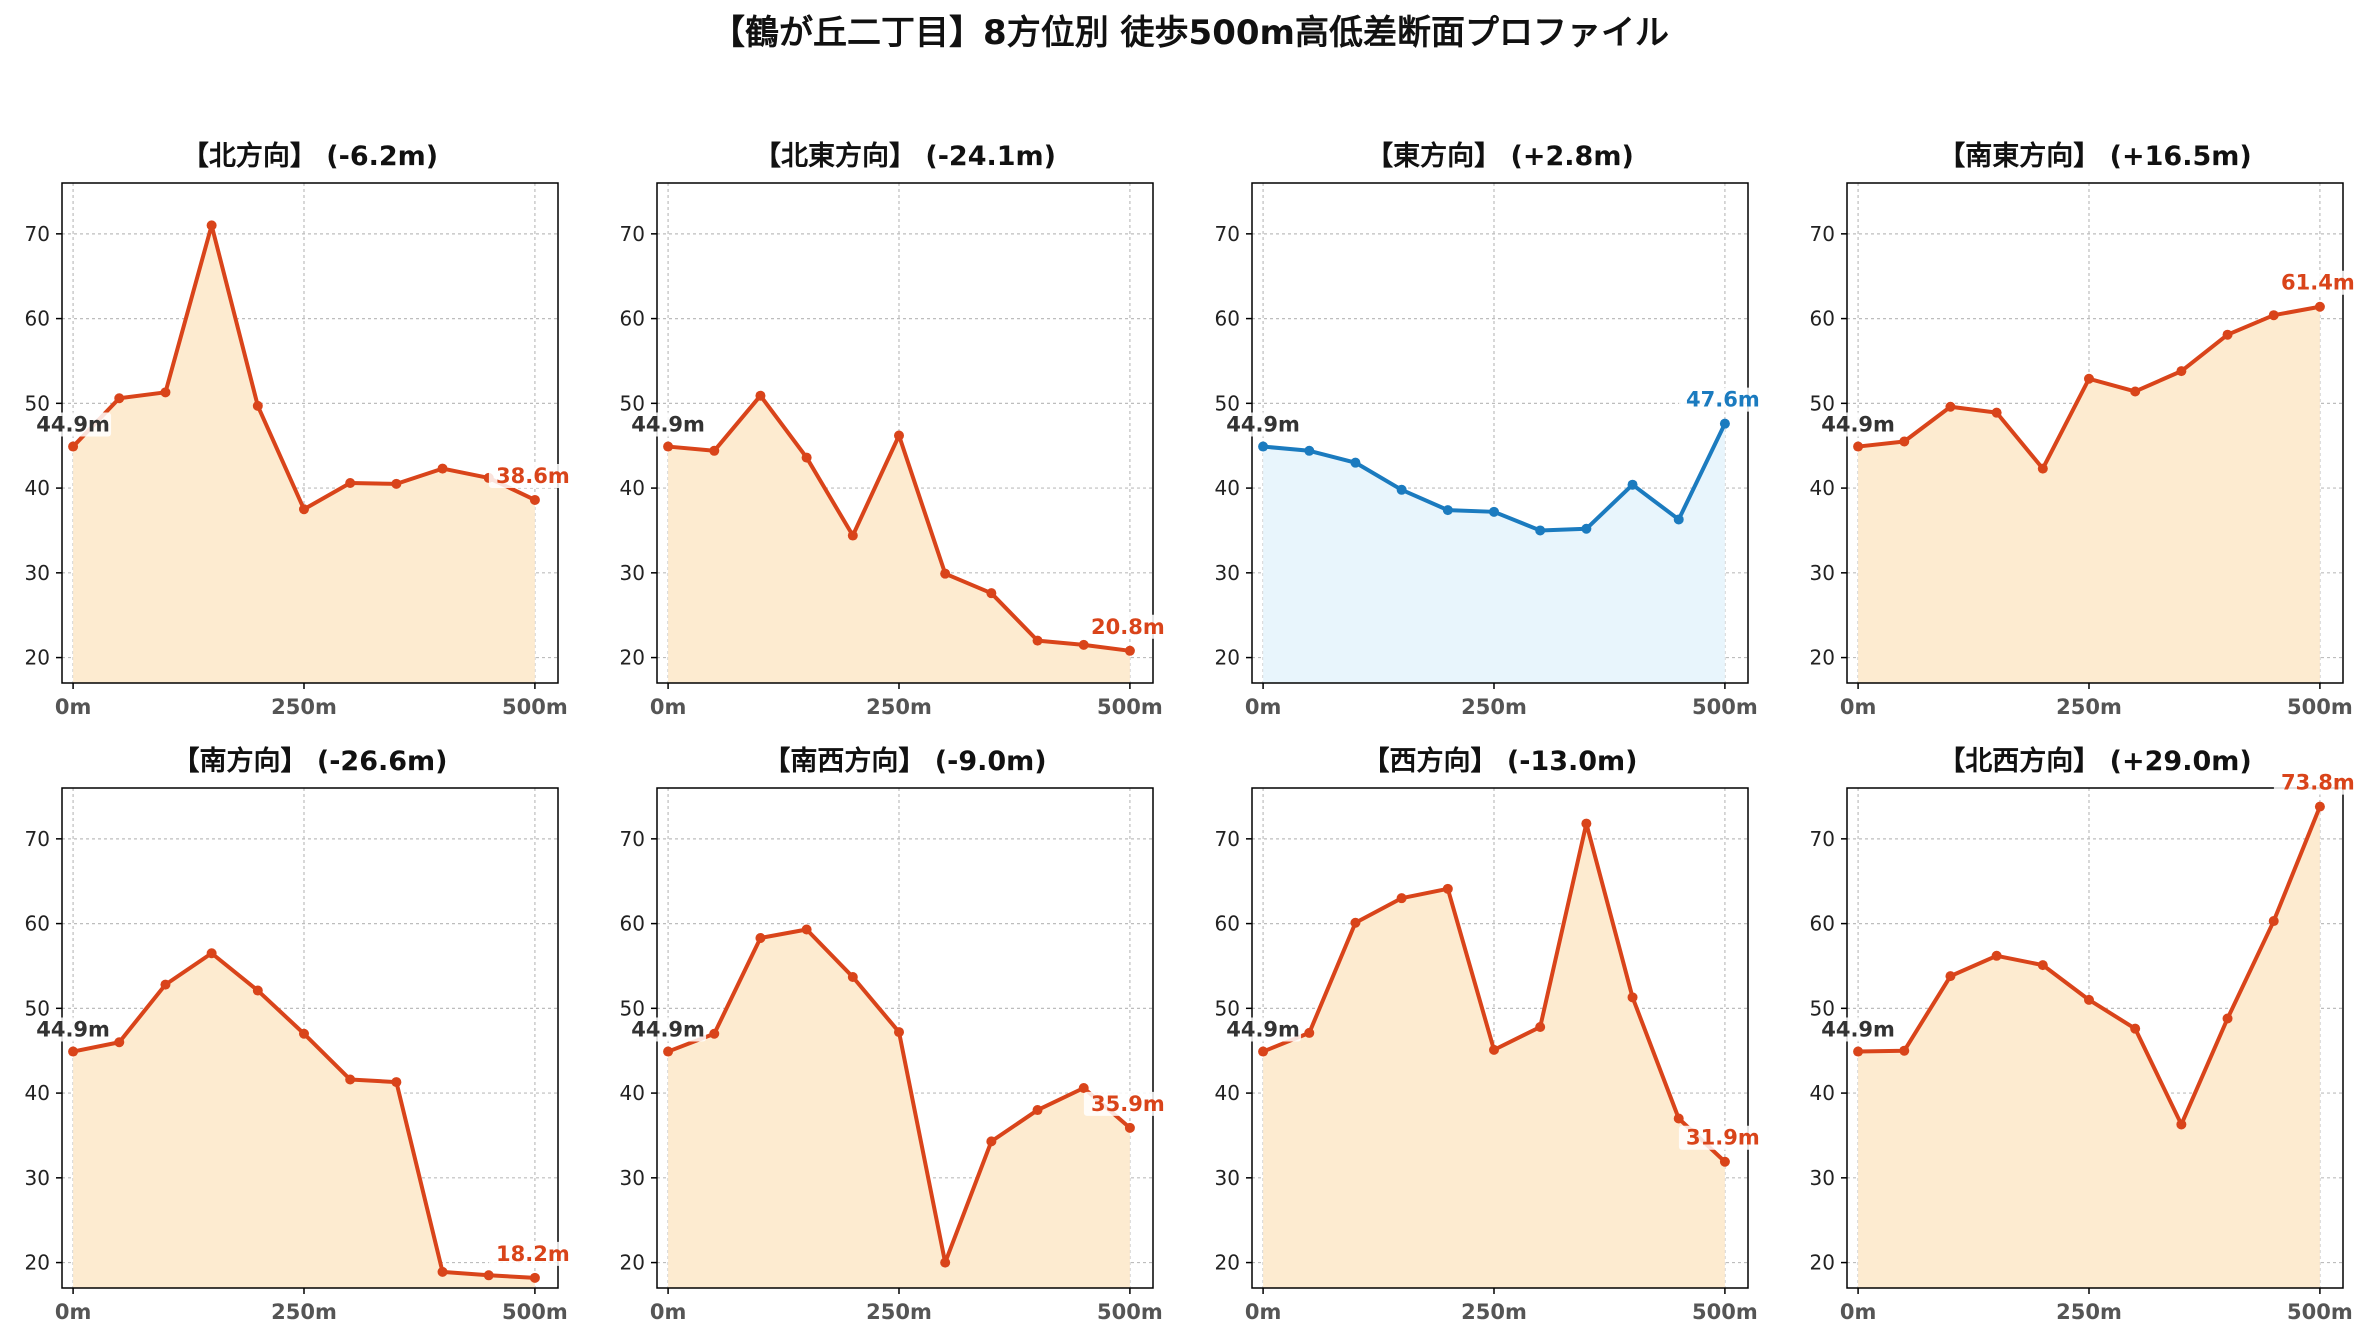  Describe the element at coordinates (1128, 627) in the screenshot. I see `end-elevation-label: 20.8m` at that location.